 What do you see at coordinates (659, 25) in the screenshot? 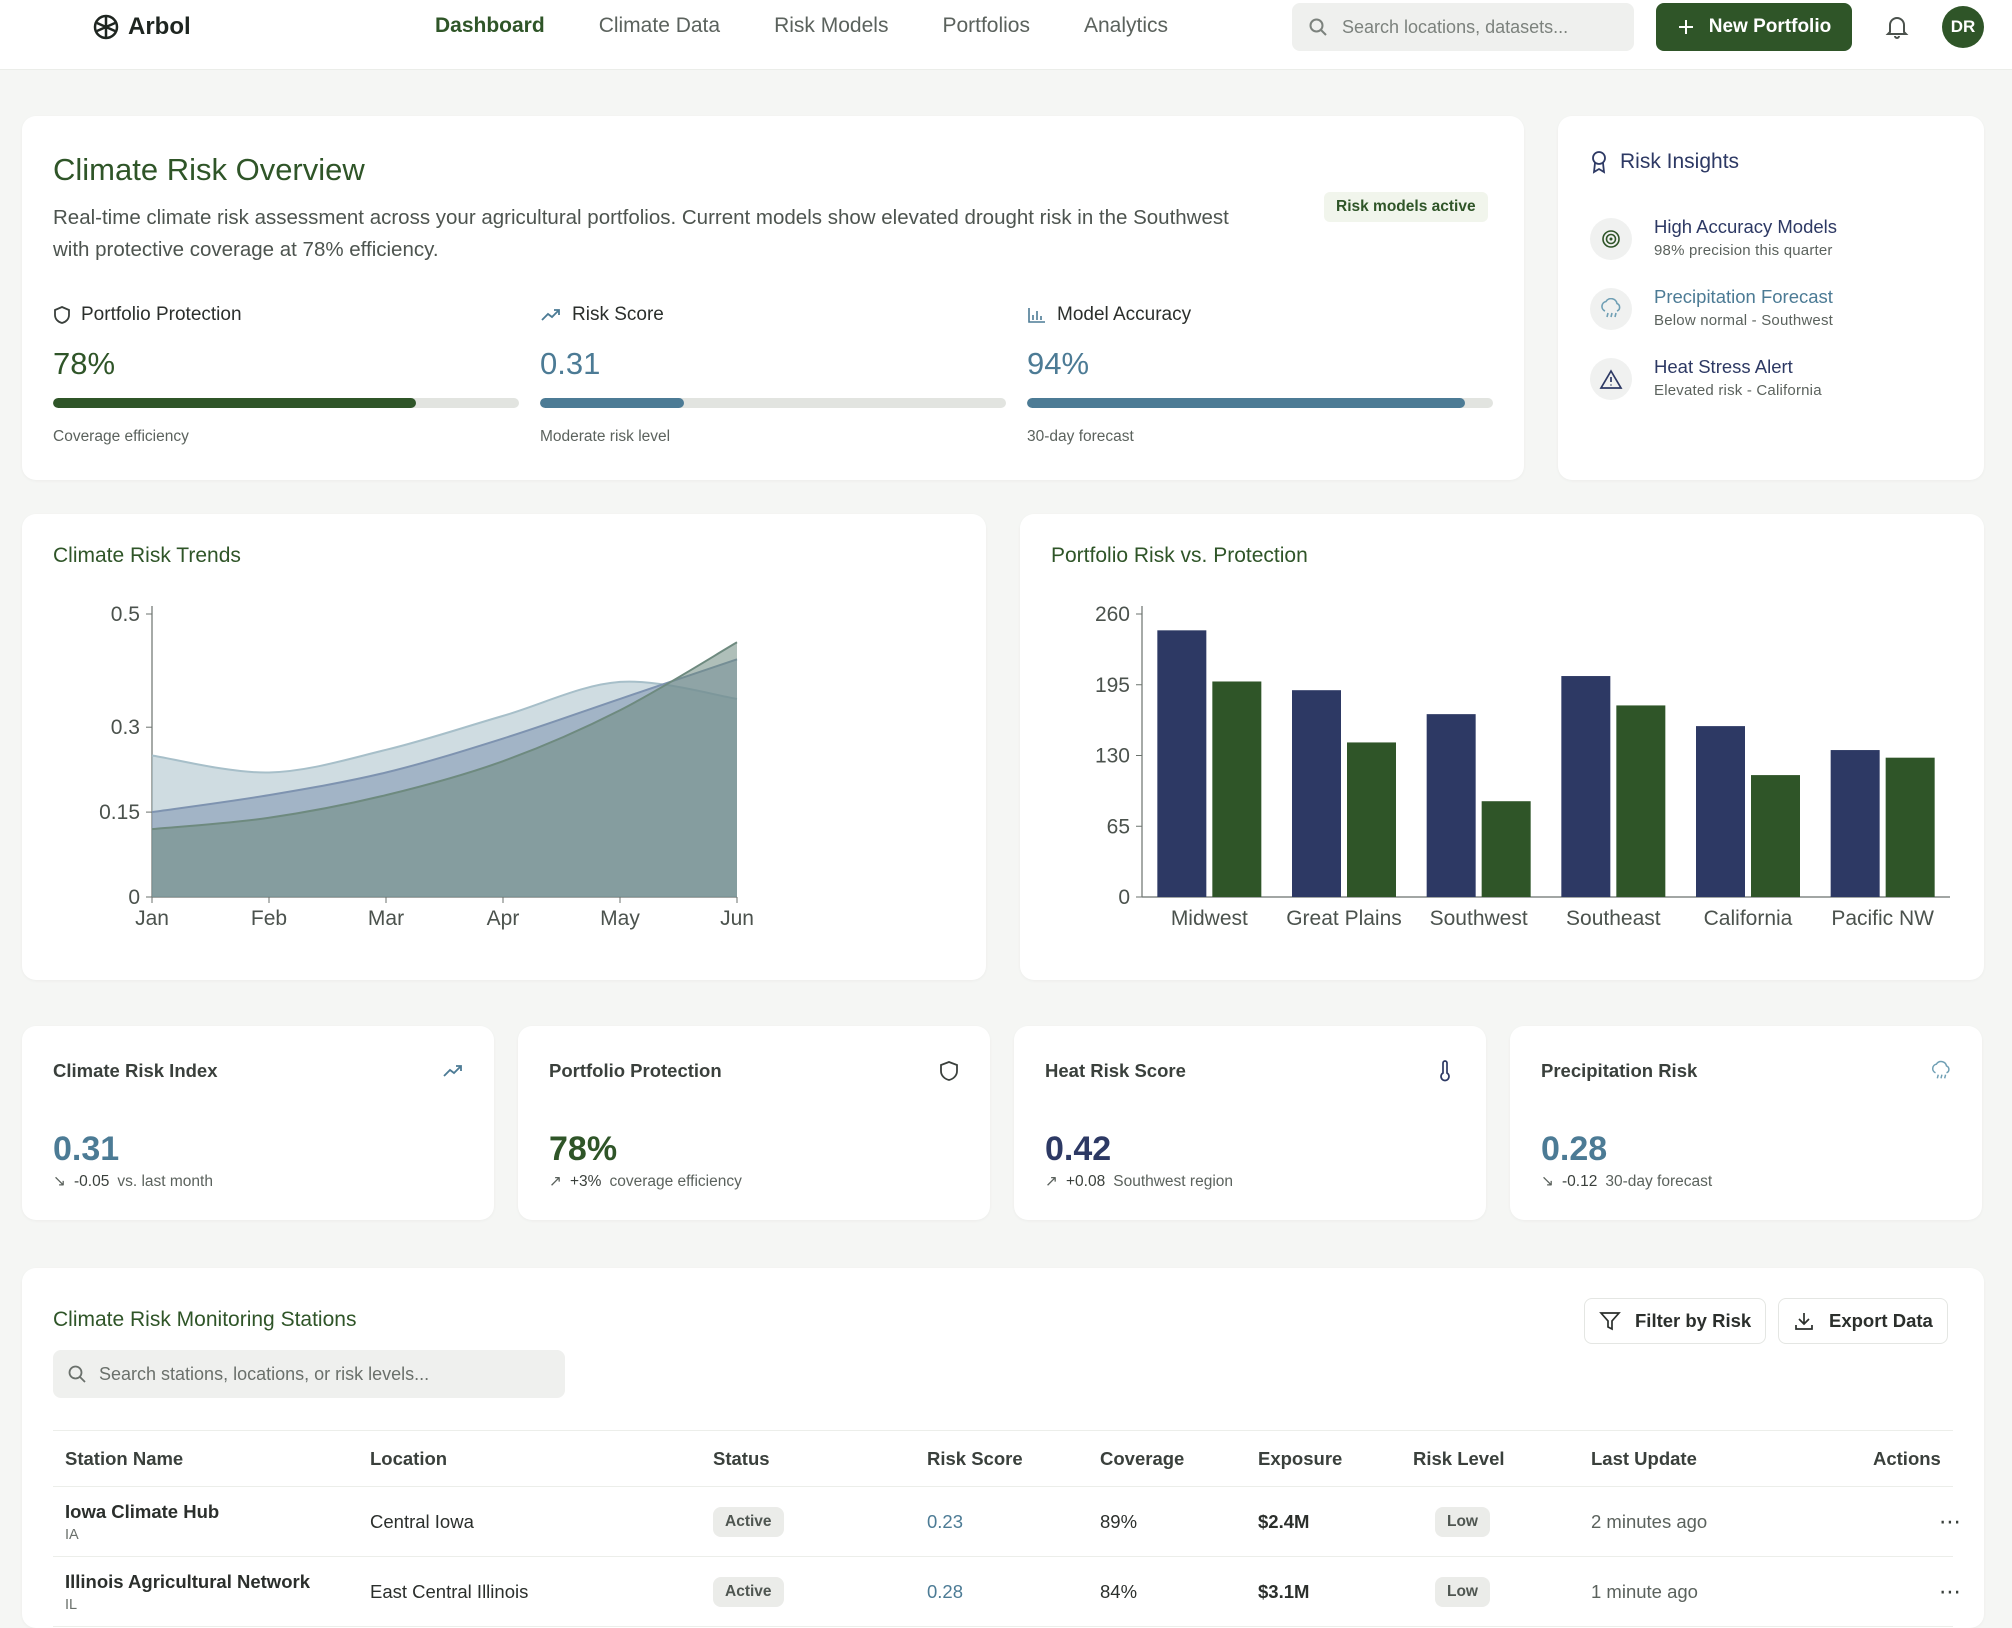
I see `nav-link-climate-data: Climate Data` at bounding box center [659, 25].